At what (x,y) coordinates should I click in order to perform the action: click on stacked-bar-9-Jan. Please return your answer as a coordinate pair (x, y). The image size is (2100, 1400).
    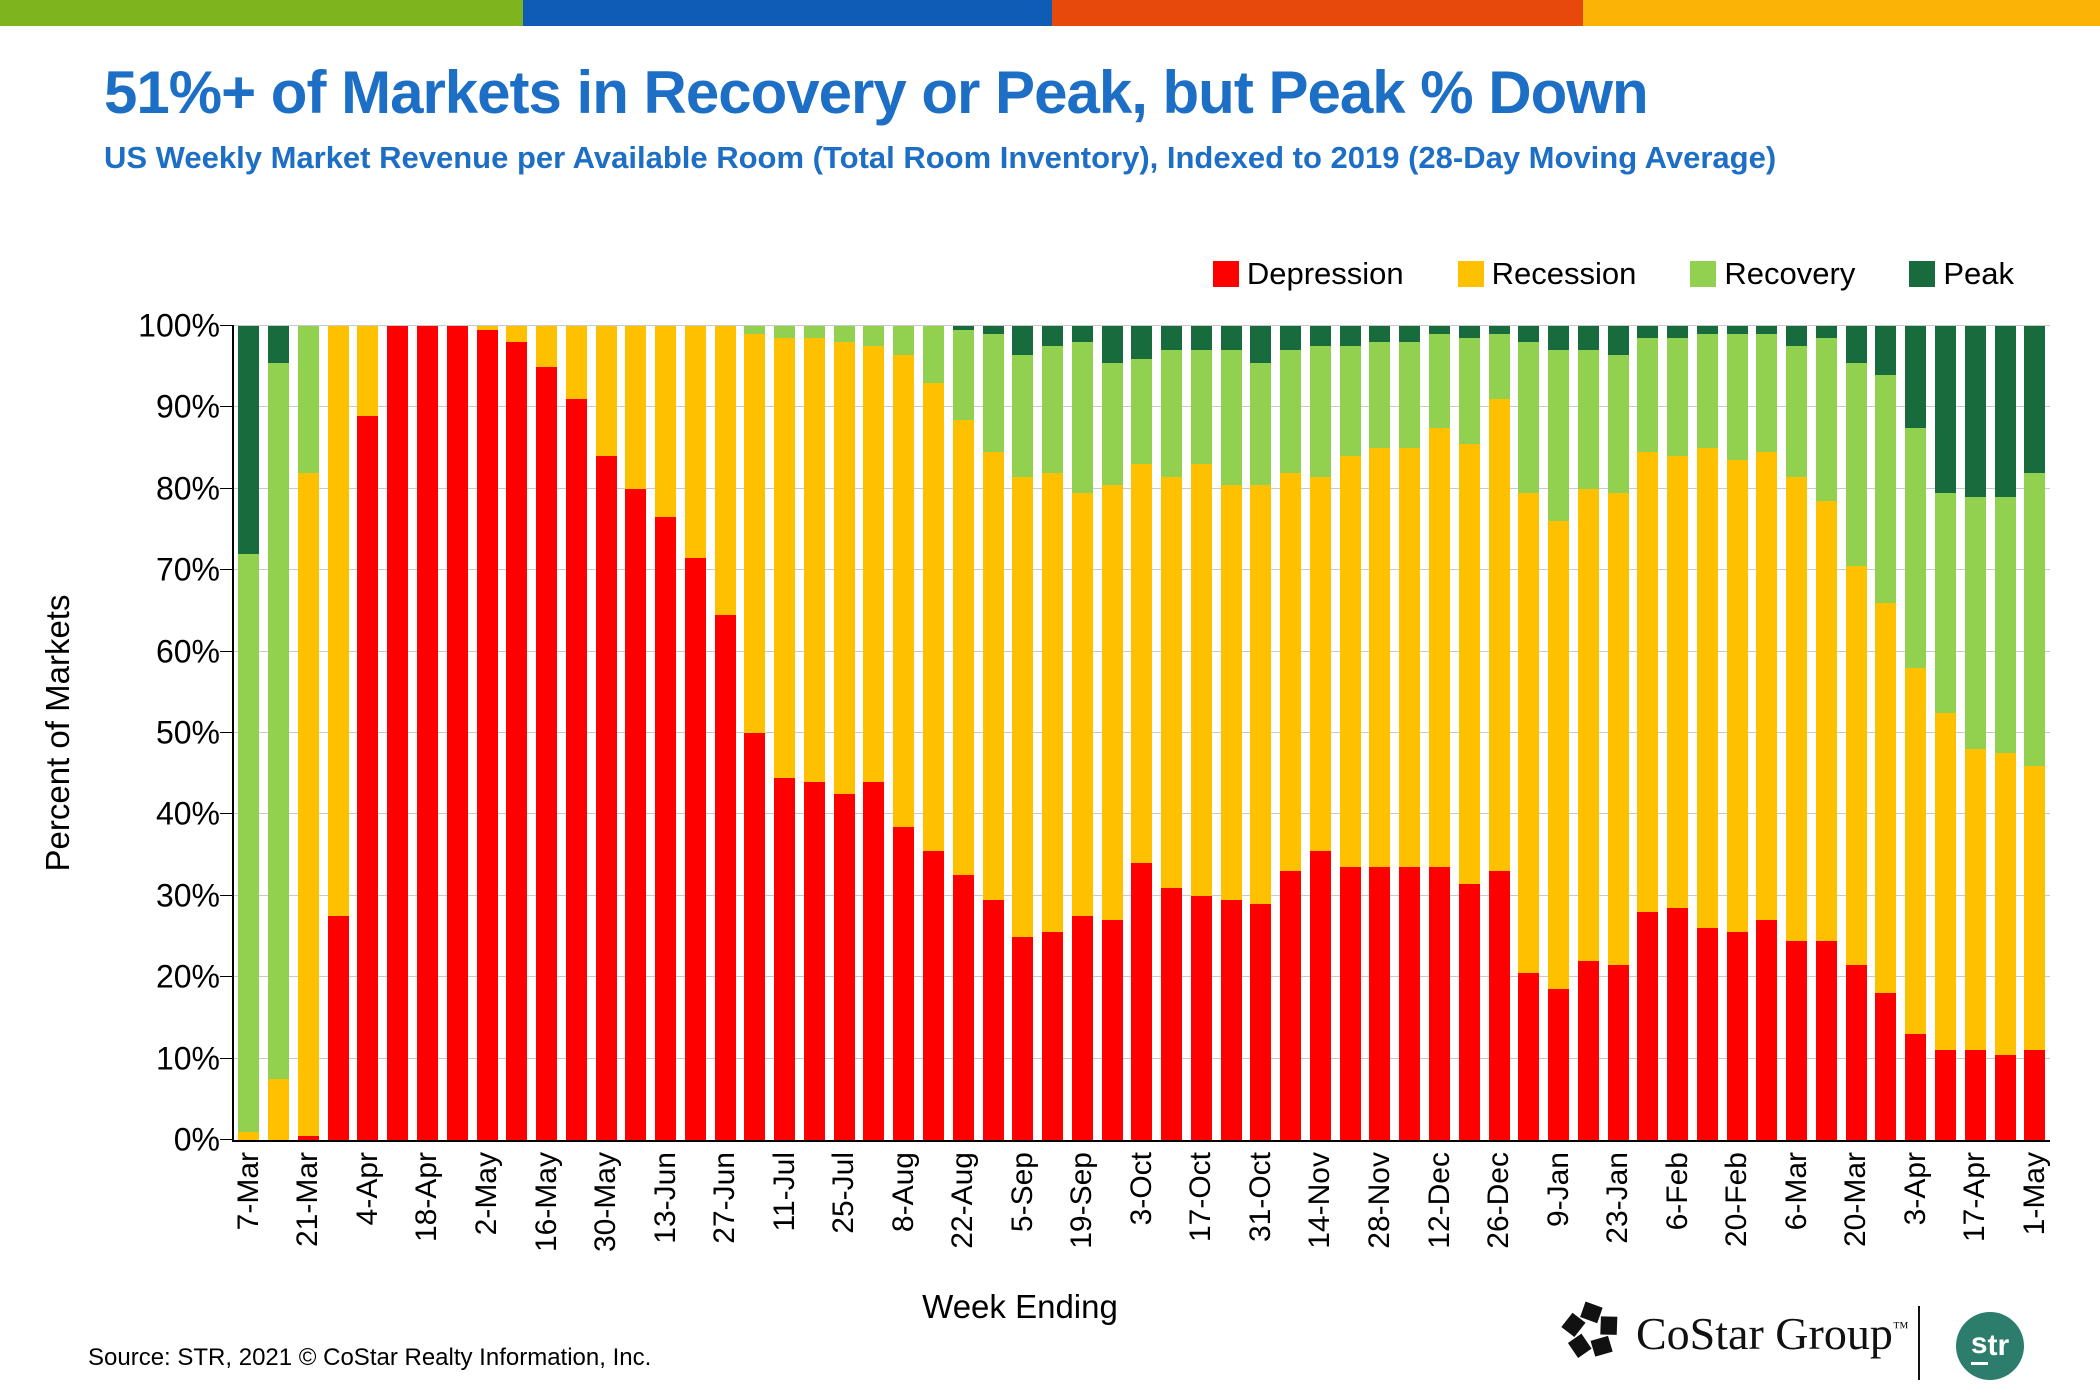
    Looking at the image, I should click on (1559, 733).